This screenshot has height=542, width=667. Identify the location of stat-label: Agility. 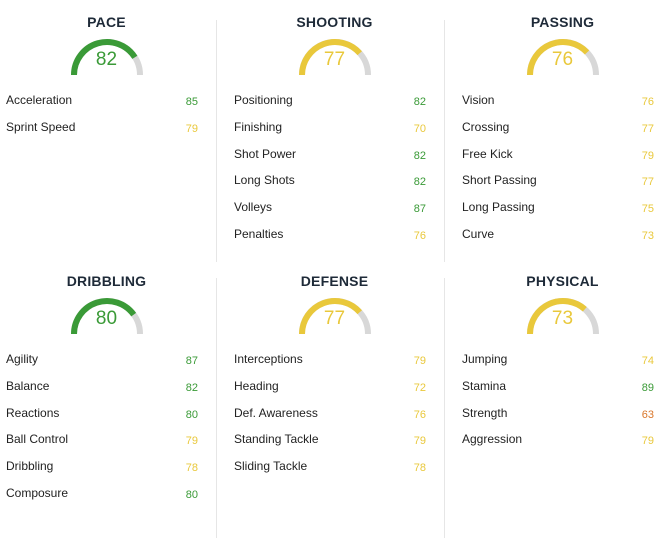
(22, 359).